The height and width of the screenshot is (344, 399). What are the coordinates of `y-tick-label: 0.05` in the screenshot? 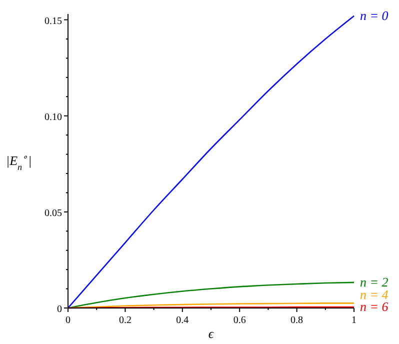 It's located at (53, 213).